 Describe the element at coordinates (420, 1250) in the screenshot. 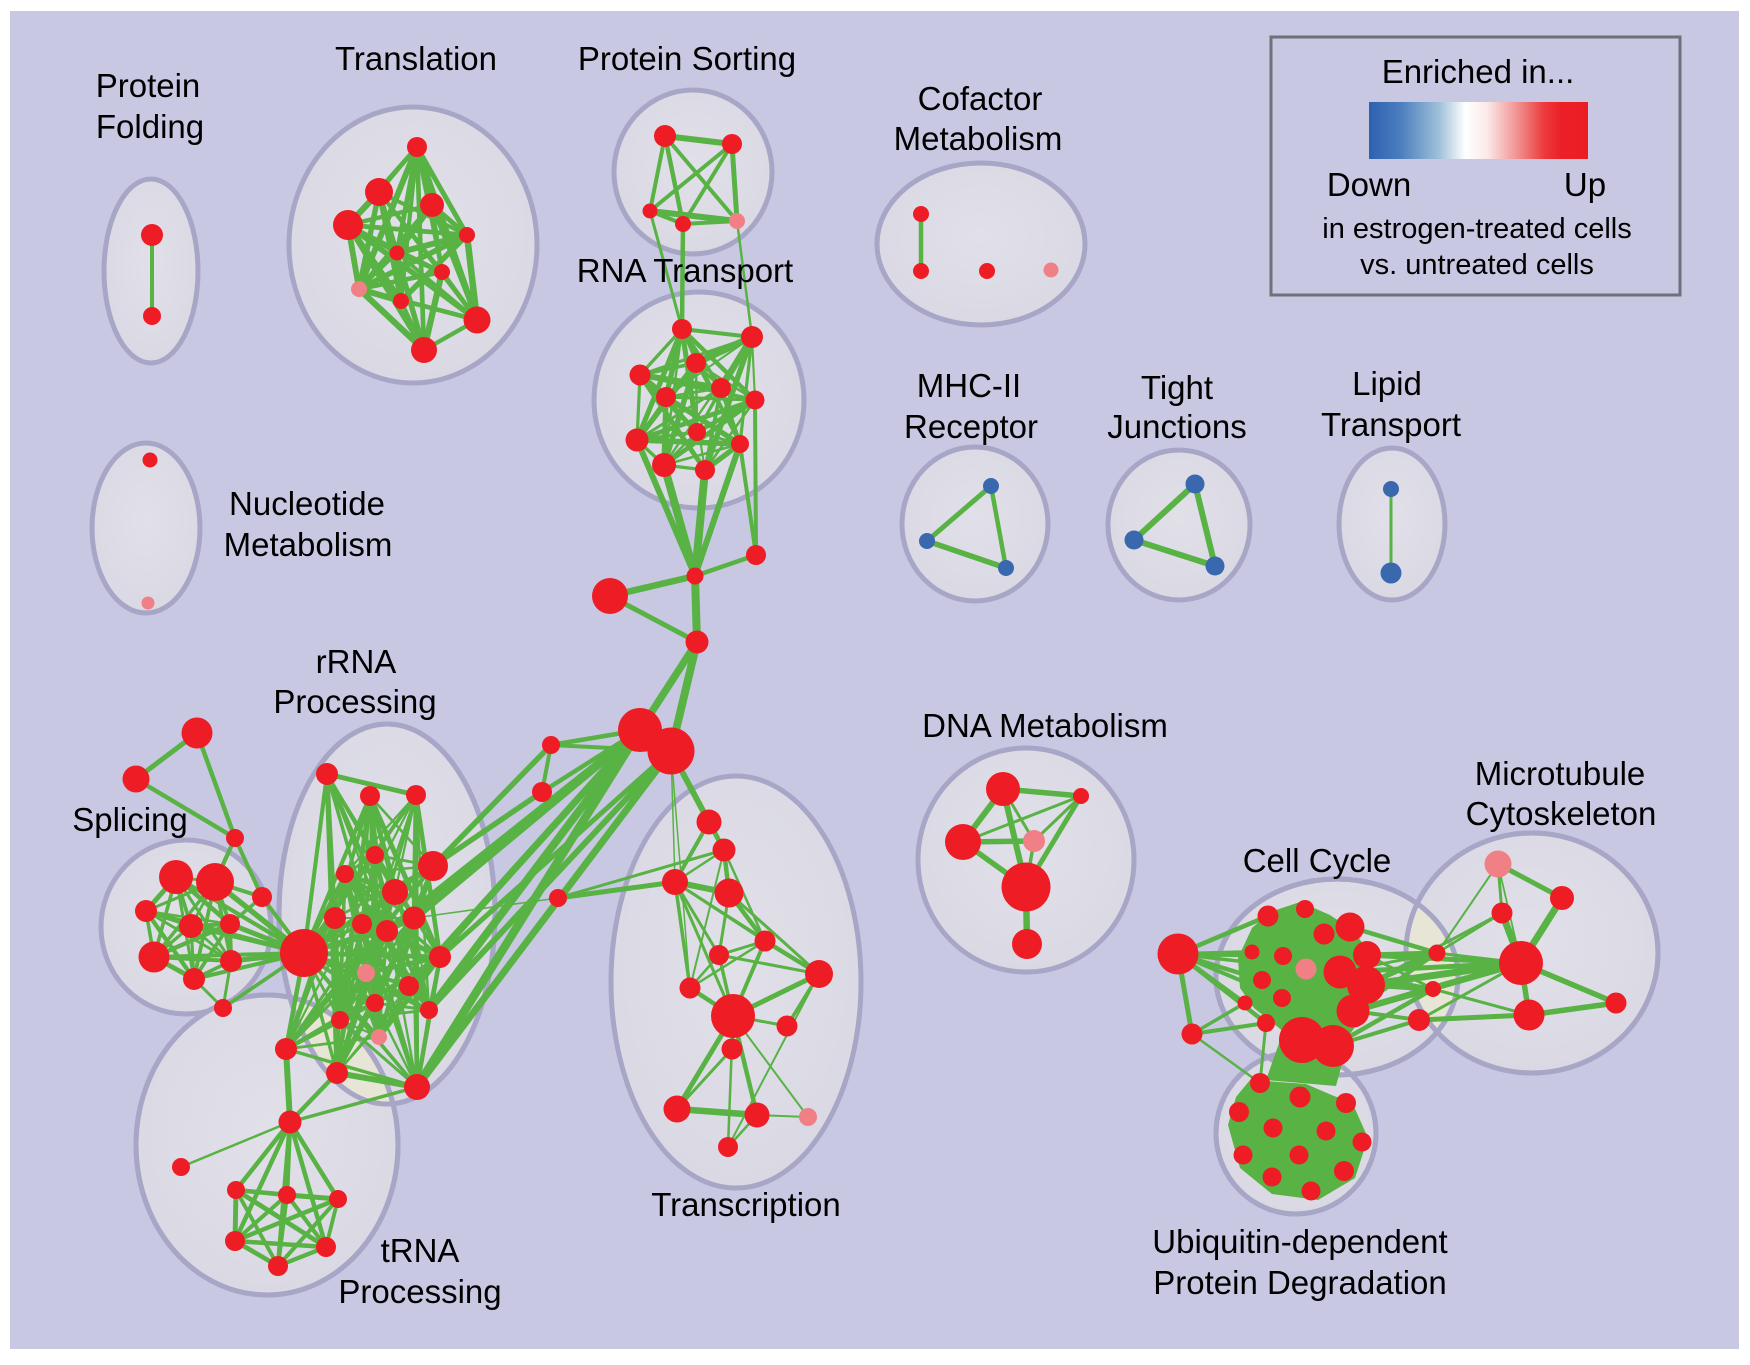

I see `svg-text: tRNA` at that location.